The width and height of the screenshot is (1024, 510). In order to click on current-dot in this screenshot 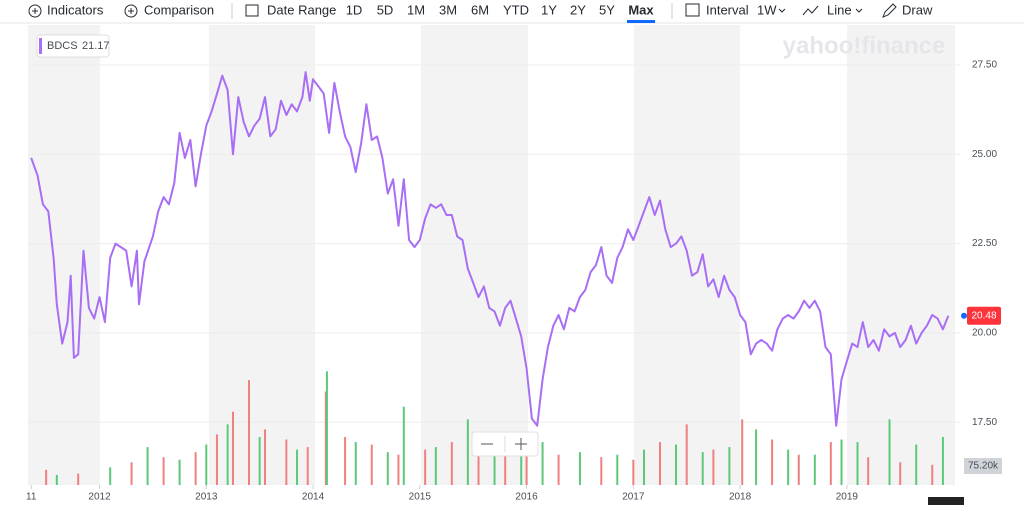, I will do `click(964, 315)`.